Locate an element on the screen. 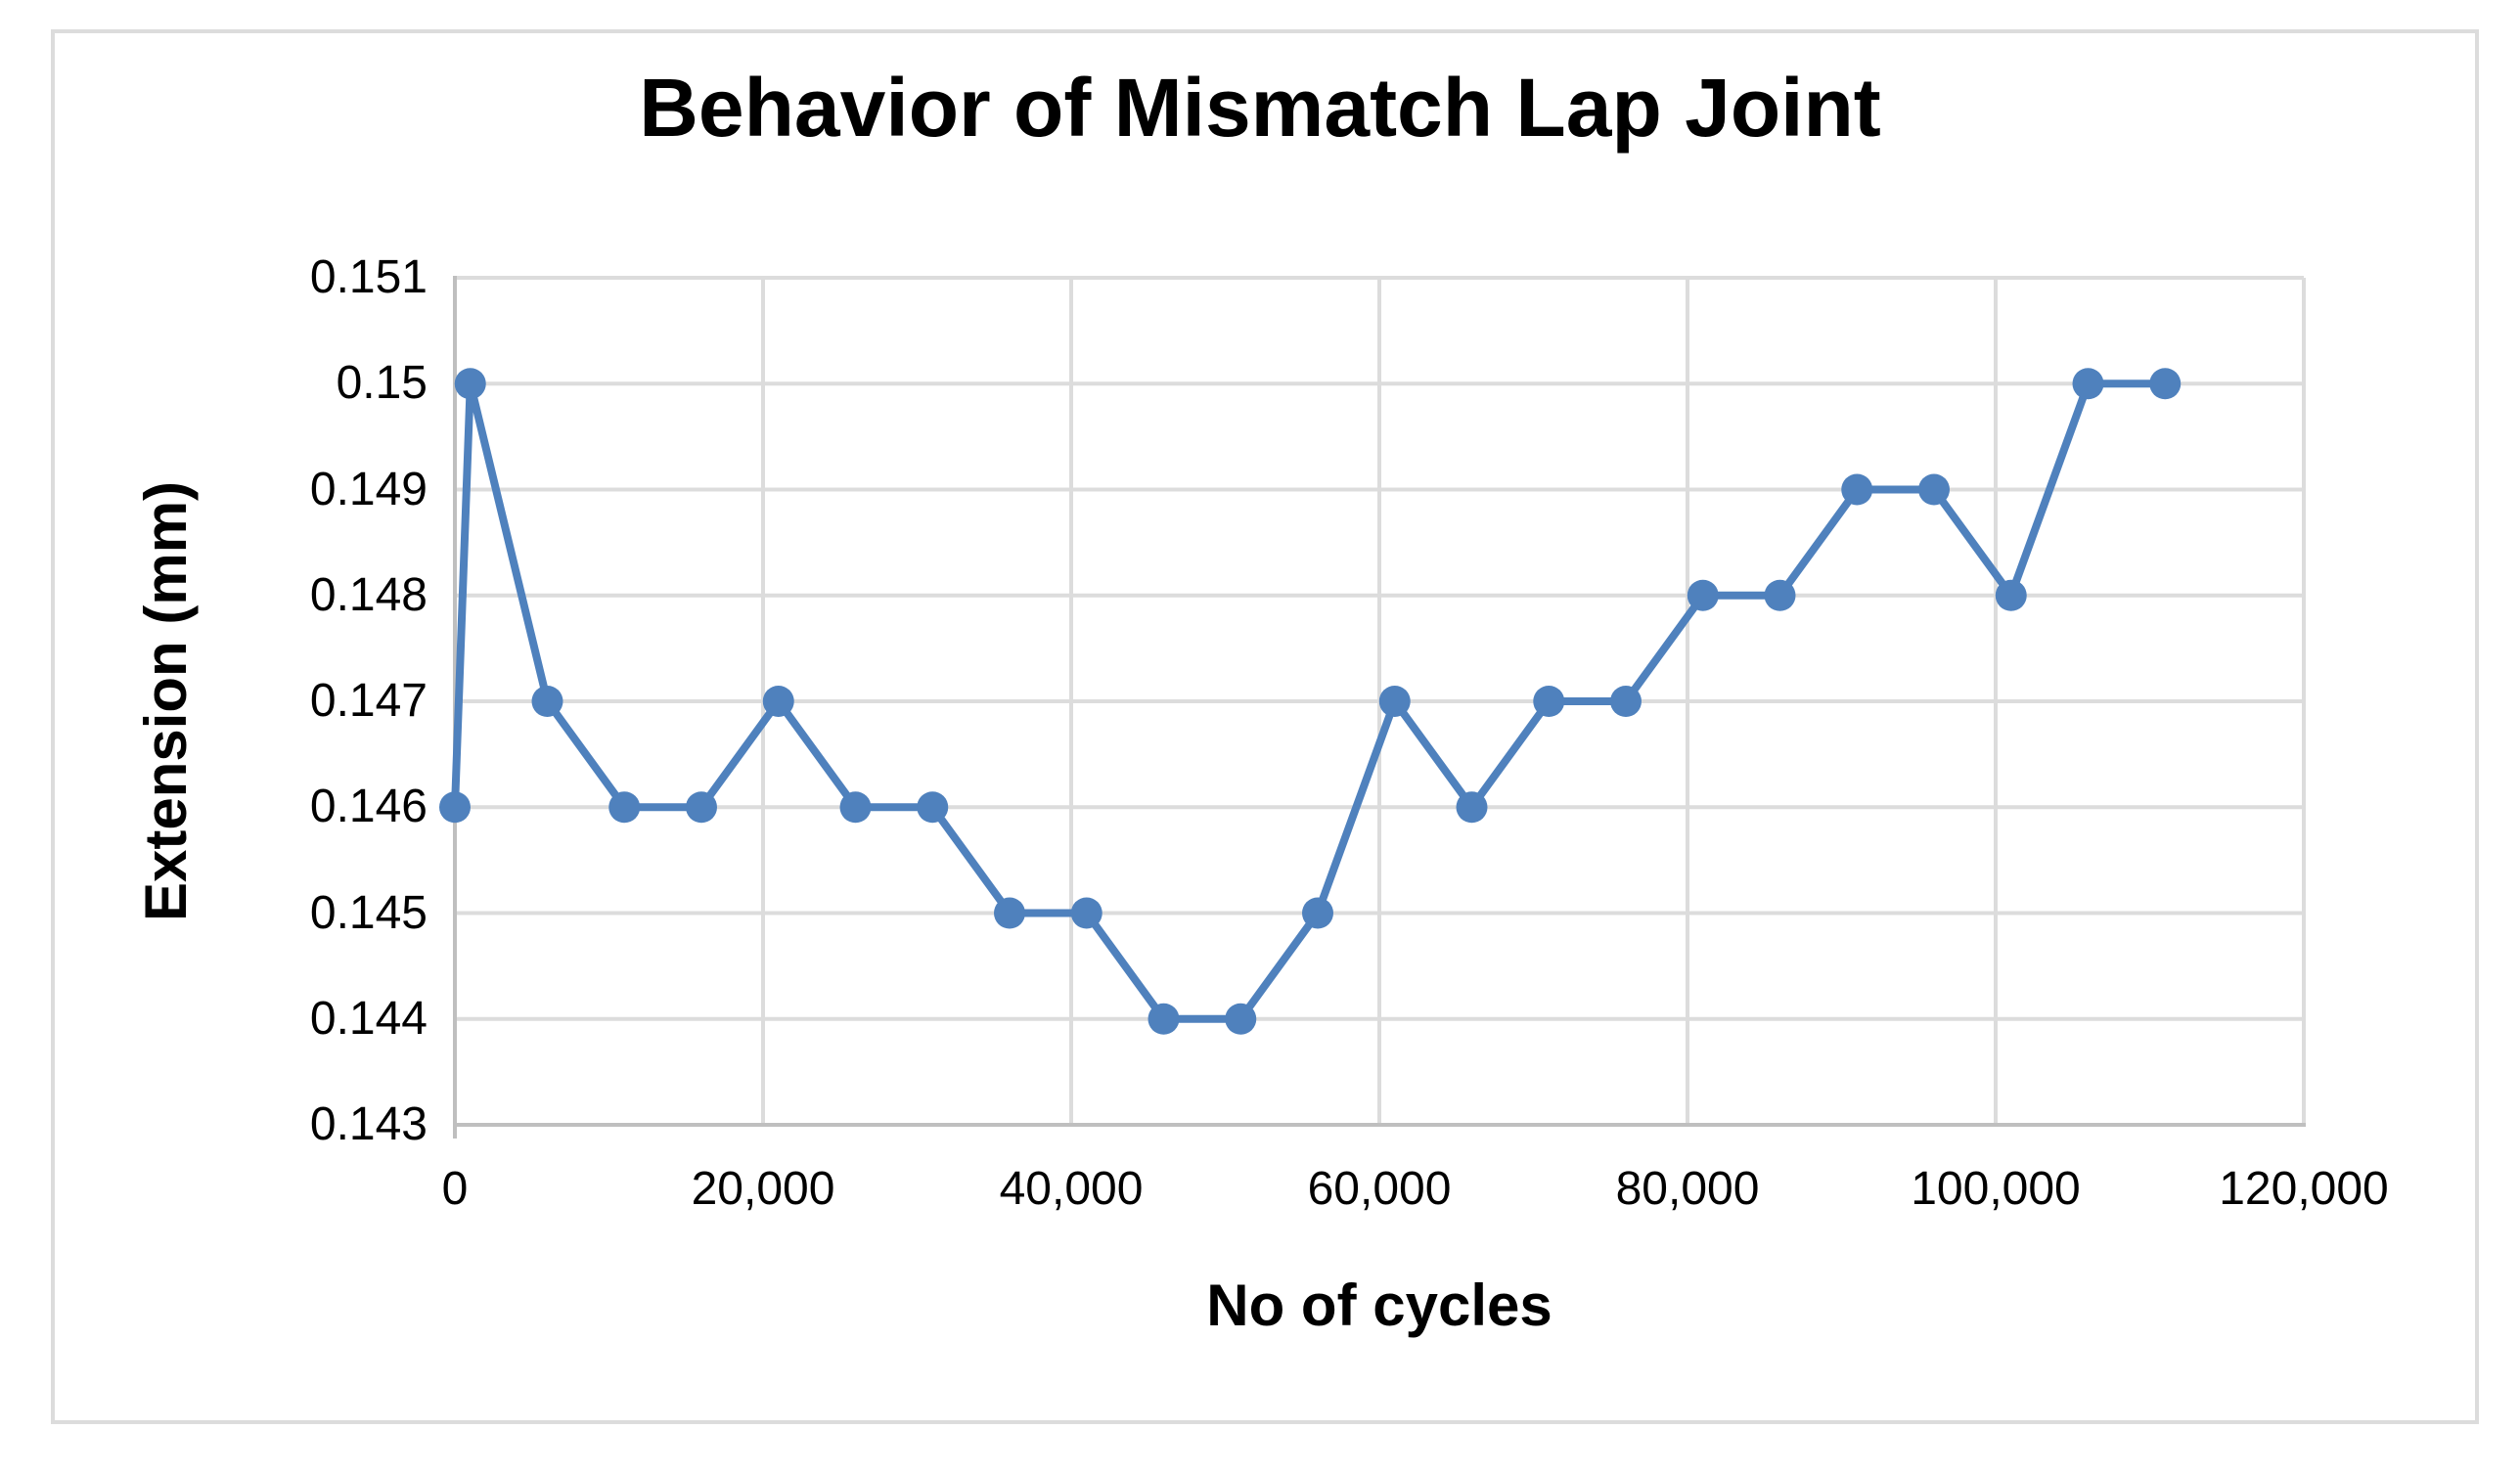  x-tick-label: 60,000 is located at coordinates (1379, 1189).